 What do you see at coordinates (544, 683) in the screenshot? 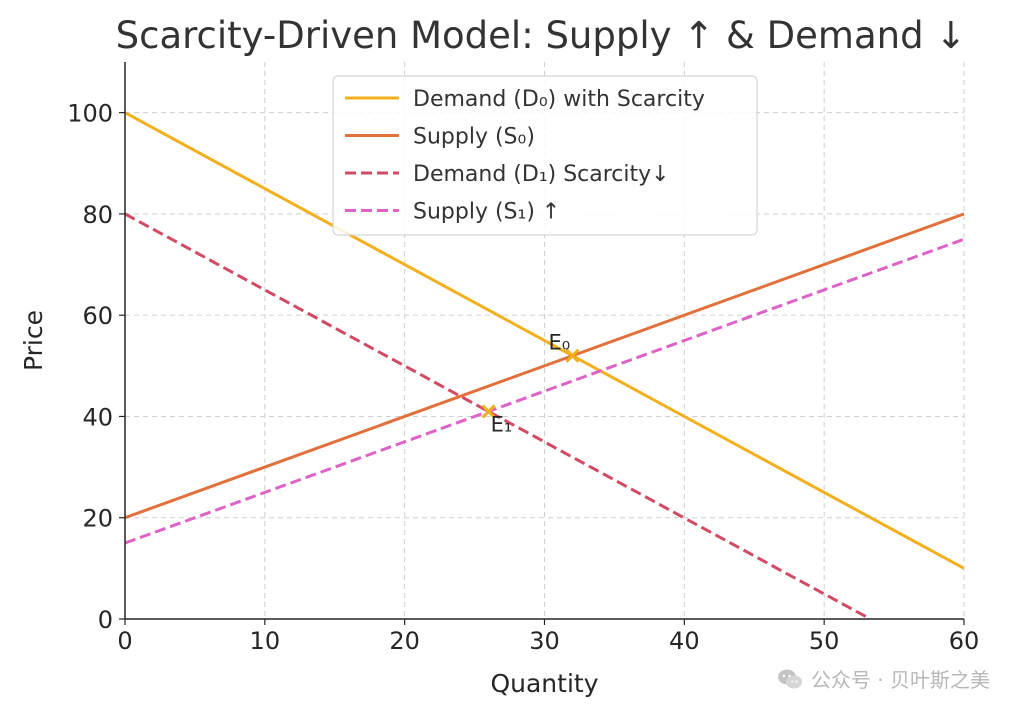
I see `x-axis-label: Quantity` at bounding box center [544, 683].